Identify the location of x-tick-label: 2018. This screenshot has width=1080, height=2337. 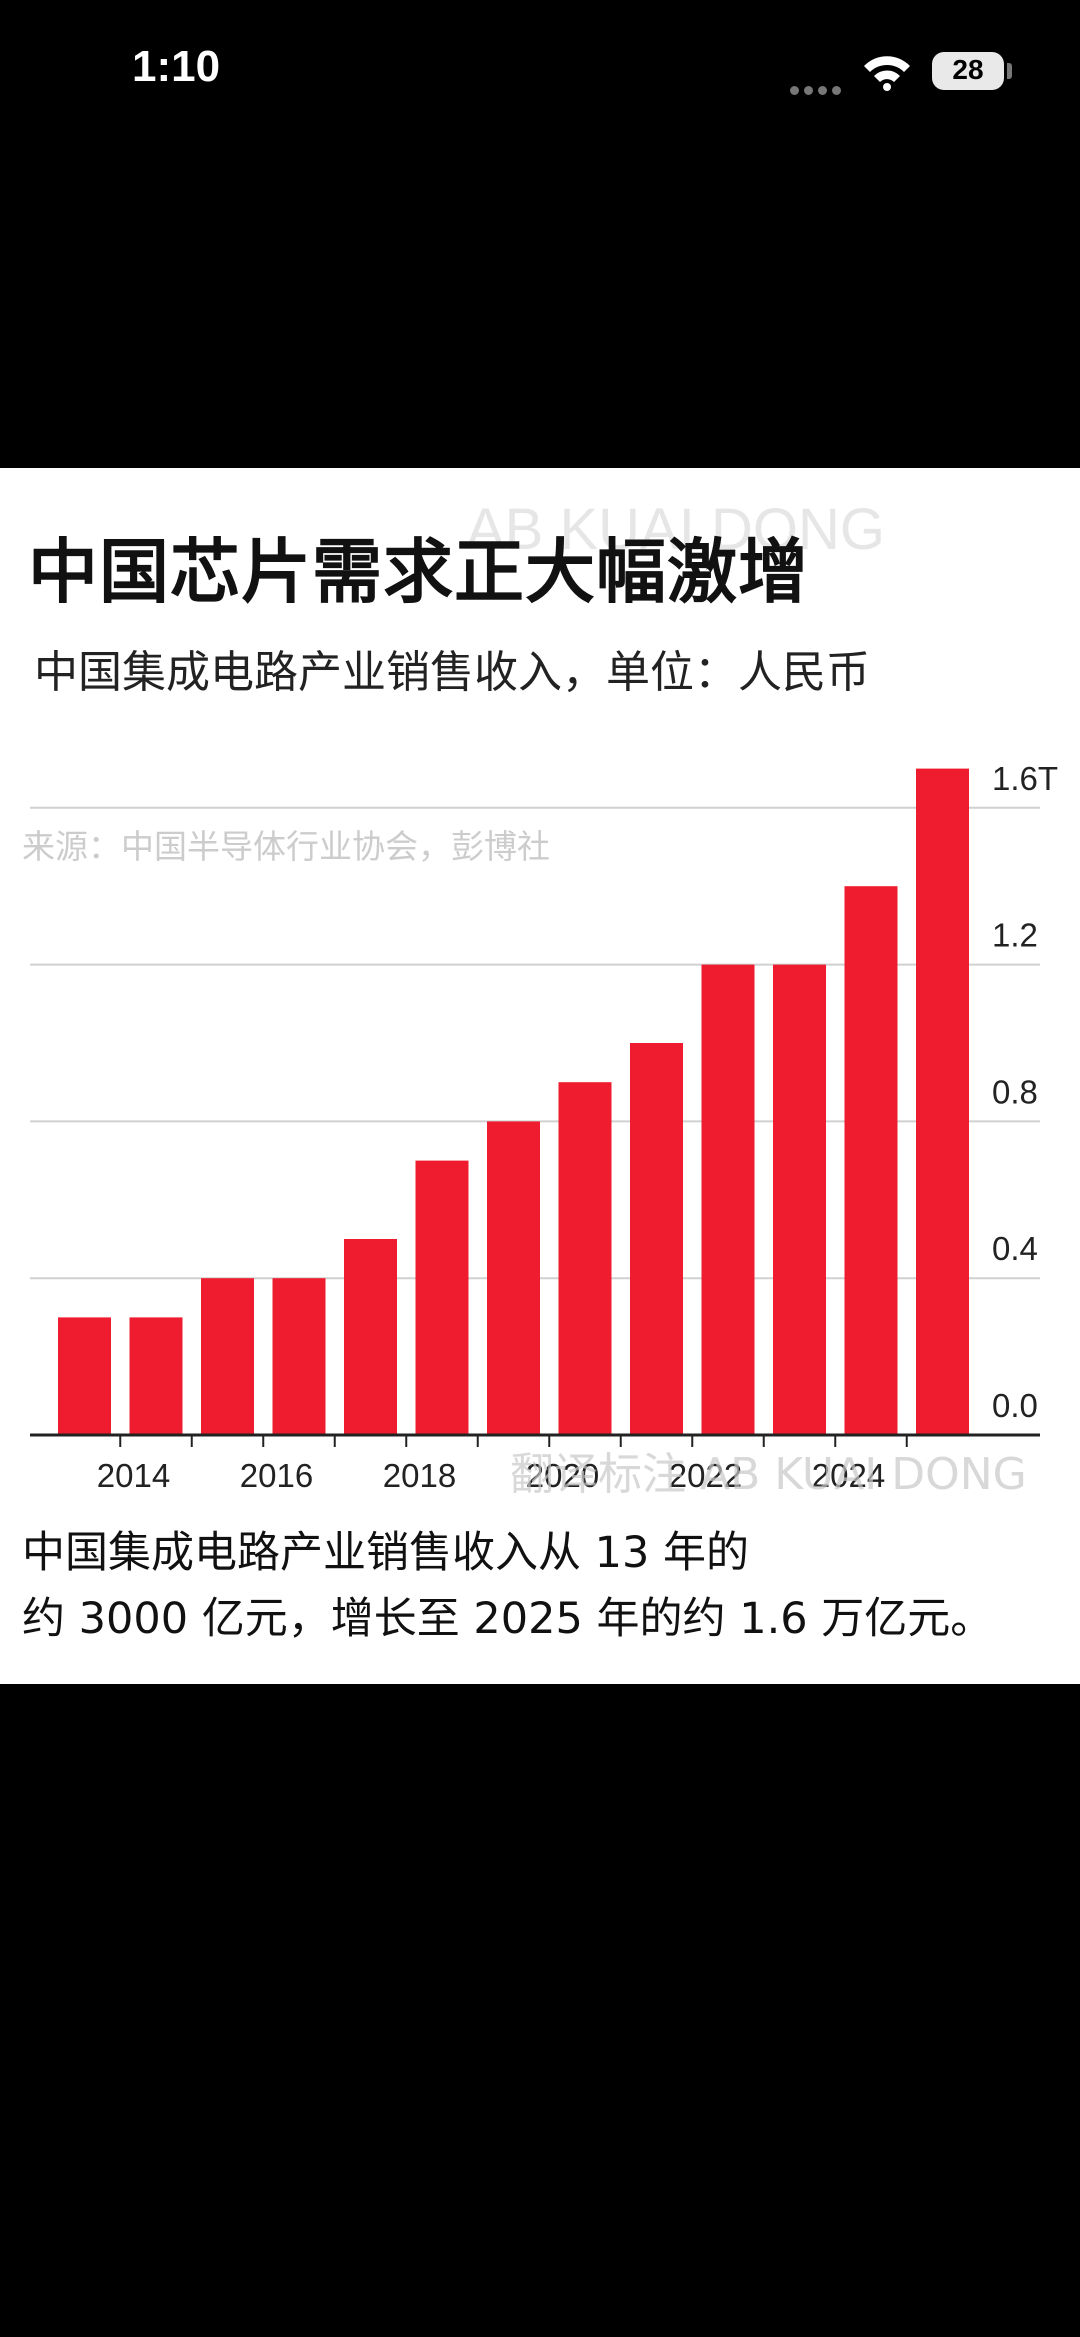
(419, 1475).